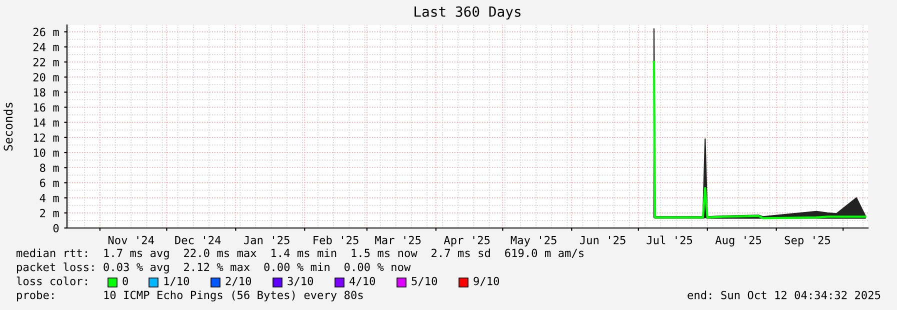 Image resolution: width=897 pixels, height=310 pixels. What do you see at coordinates (46, 152) in the screenshot?
I see `y-tick-label: 10 m` at bounding box center [46, 152].